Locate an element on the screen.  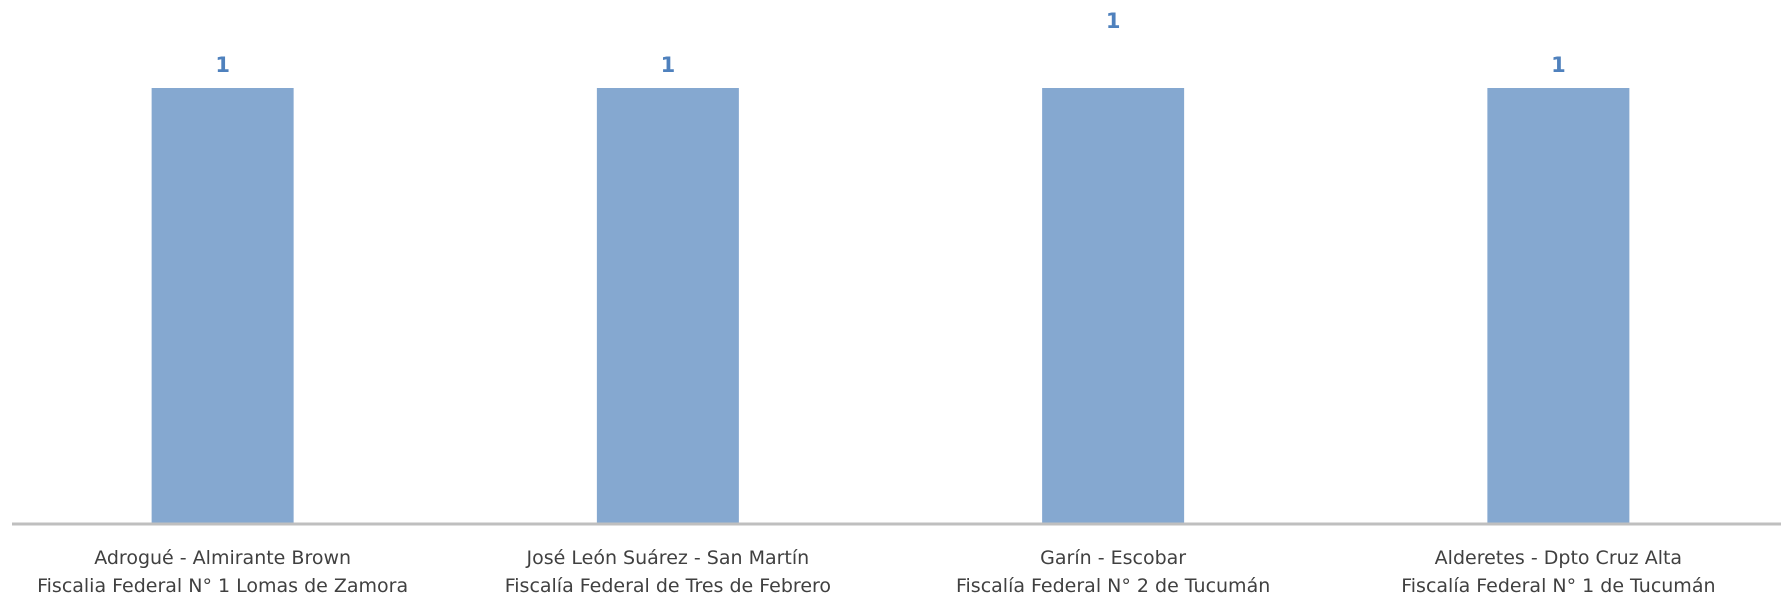
category-label-2-line-1: José León Suárez - San Martín is located at coordinates (668, 558).